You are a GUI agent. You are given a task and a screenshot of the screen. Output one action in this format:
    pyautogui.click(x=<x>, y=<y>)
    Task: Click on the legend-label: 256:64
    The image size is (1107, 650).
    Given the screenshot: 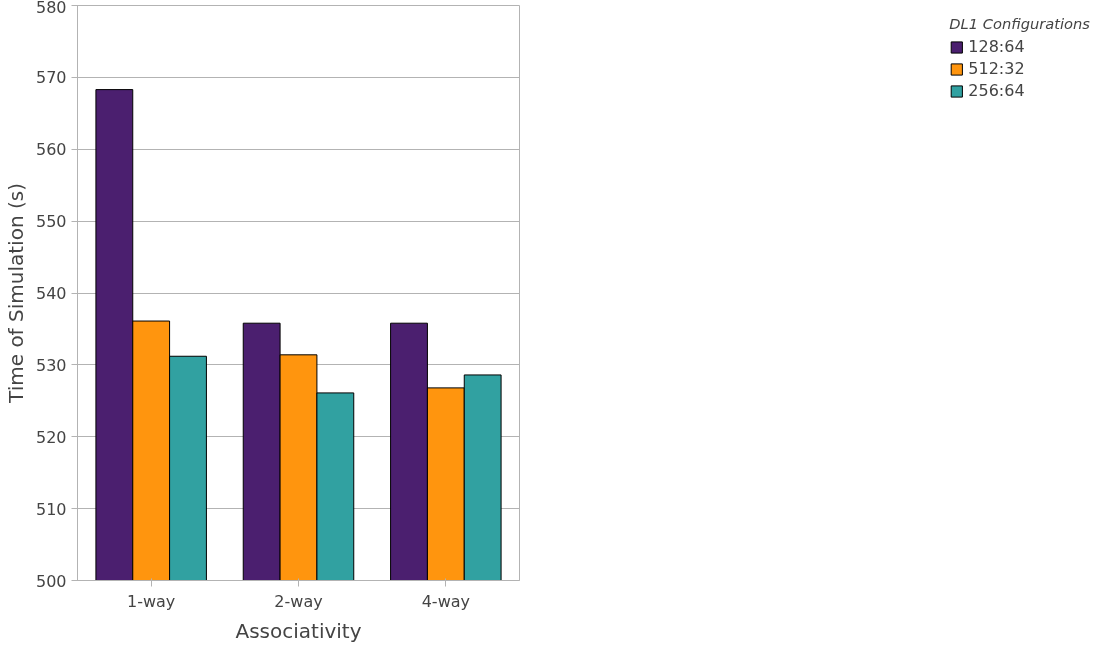 What is the action you would take?
    pyautogui.click(x=996, y=90)
    